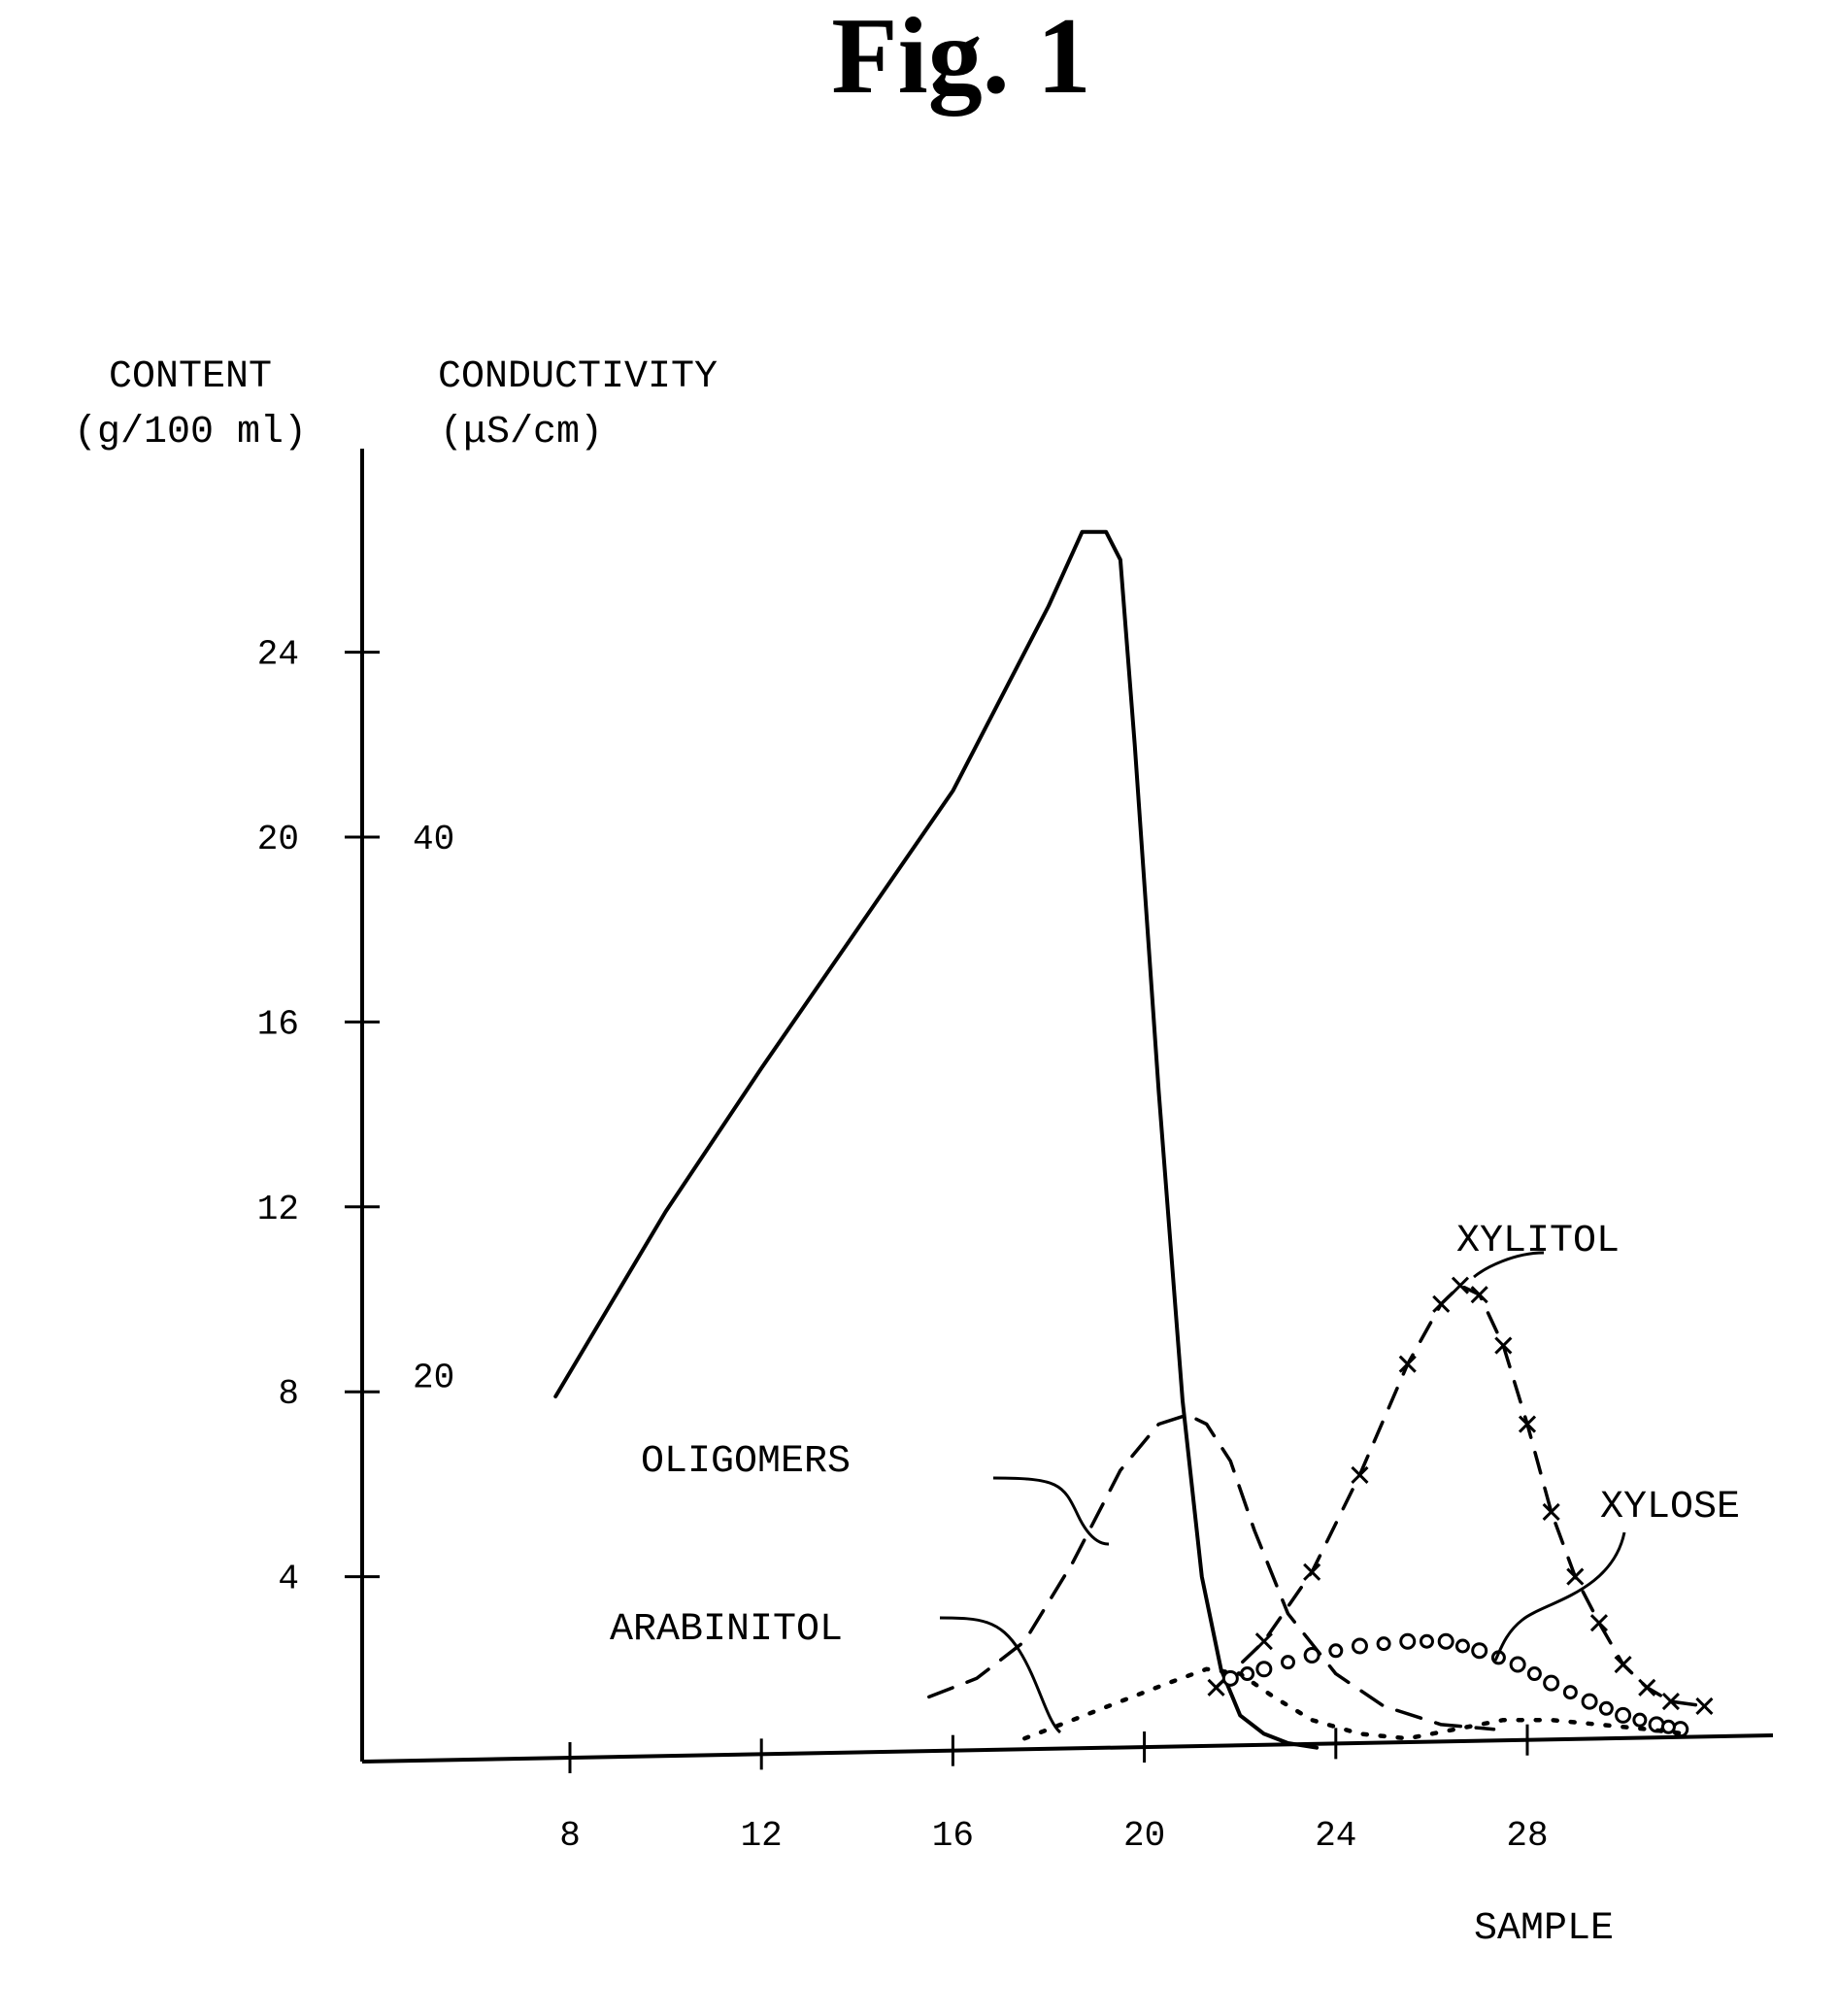 The height and width of the screenshot is (2016, 1838). Describe the element at coordinates (570, 1836) in the screenshot. I see `x-tick-label-8: 8` at that location.